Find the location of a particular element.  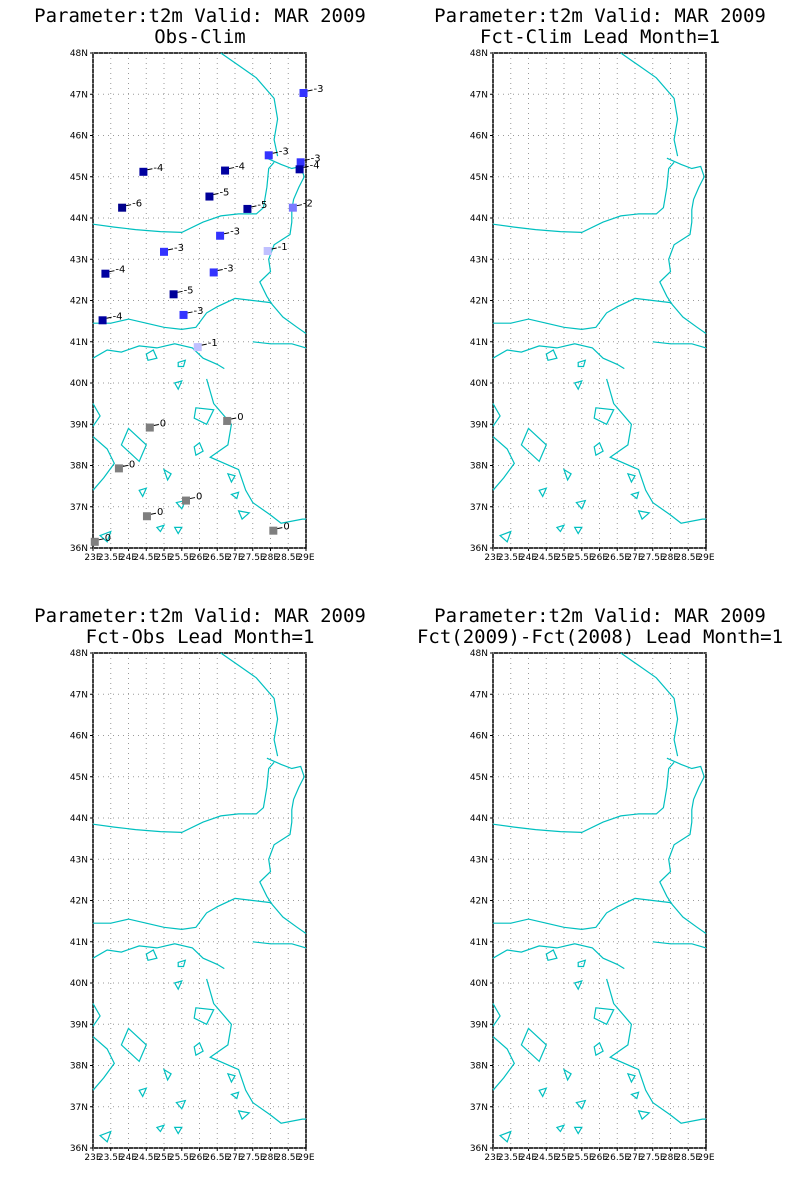

lat-tick-label: 43N is located at coordinates (79, 260).